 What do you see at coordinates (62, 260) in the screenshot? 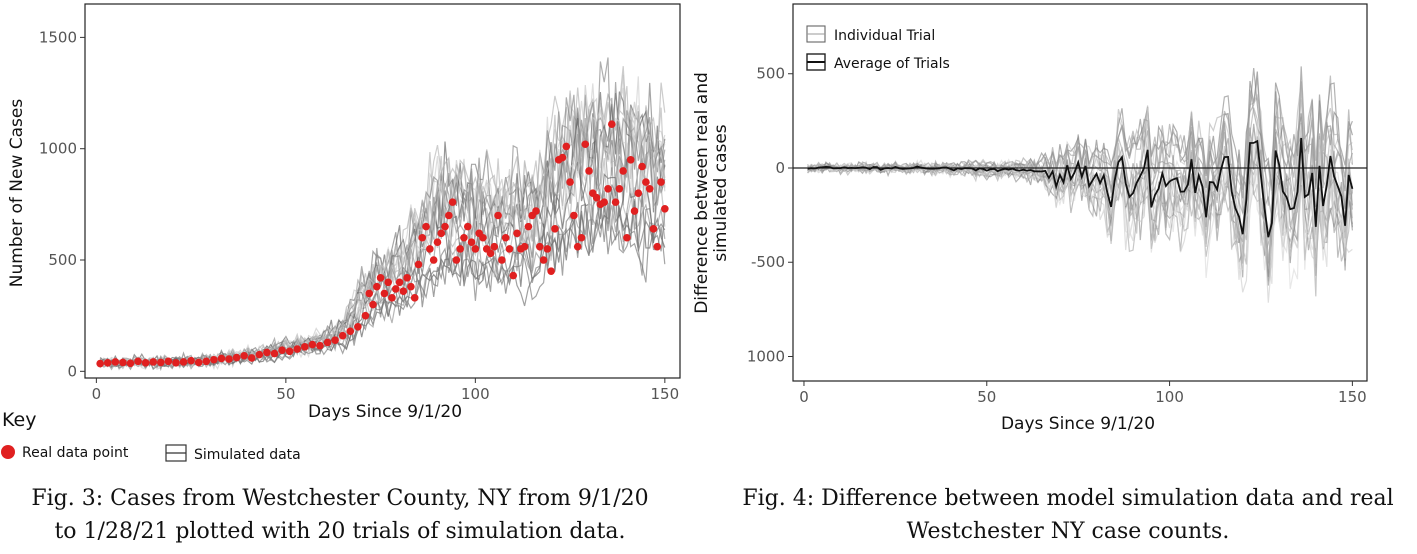
I see `left-y-tick-label: 500` at bounding box center [62, 260].